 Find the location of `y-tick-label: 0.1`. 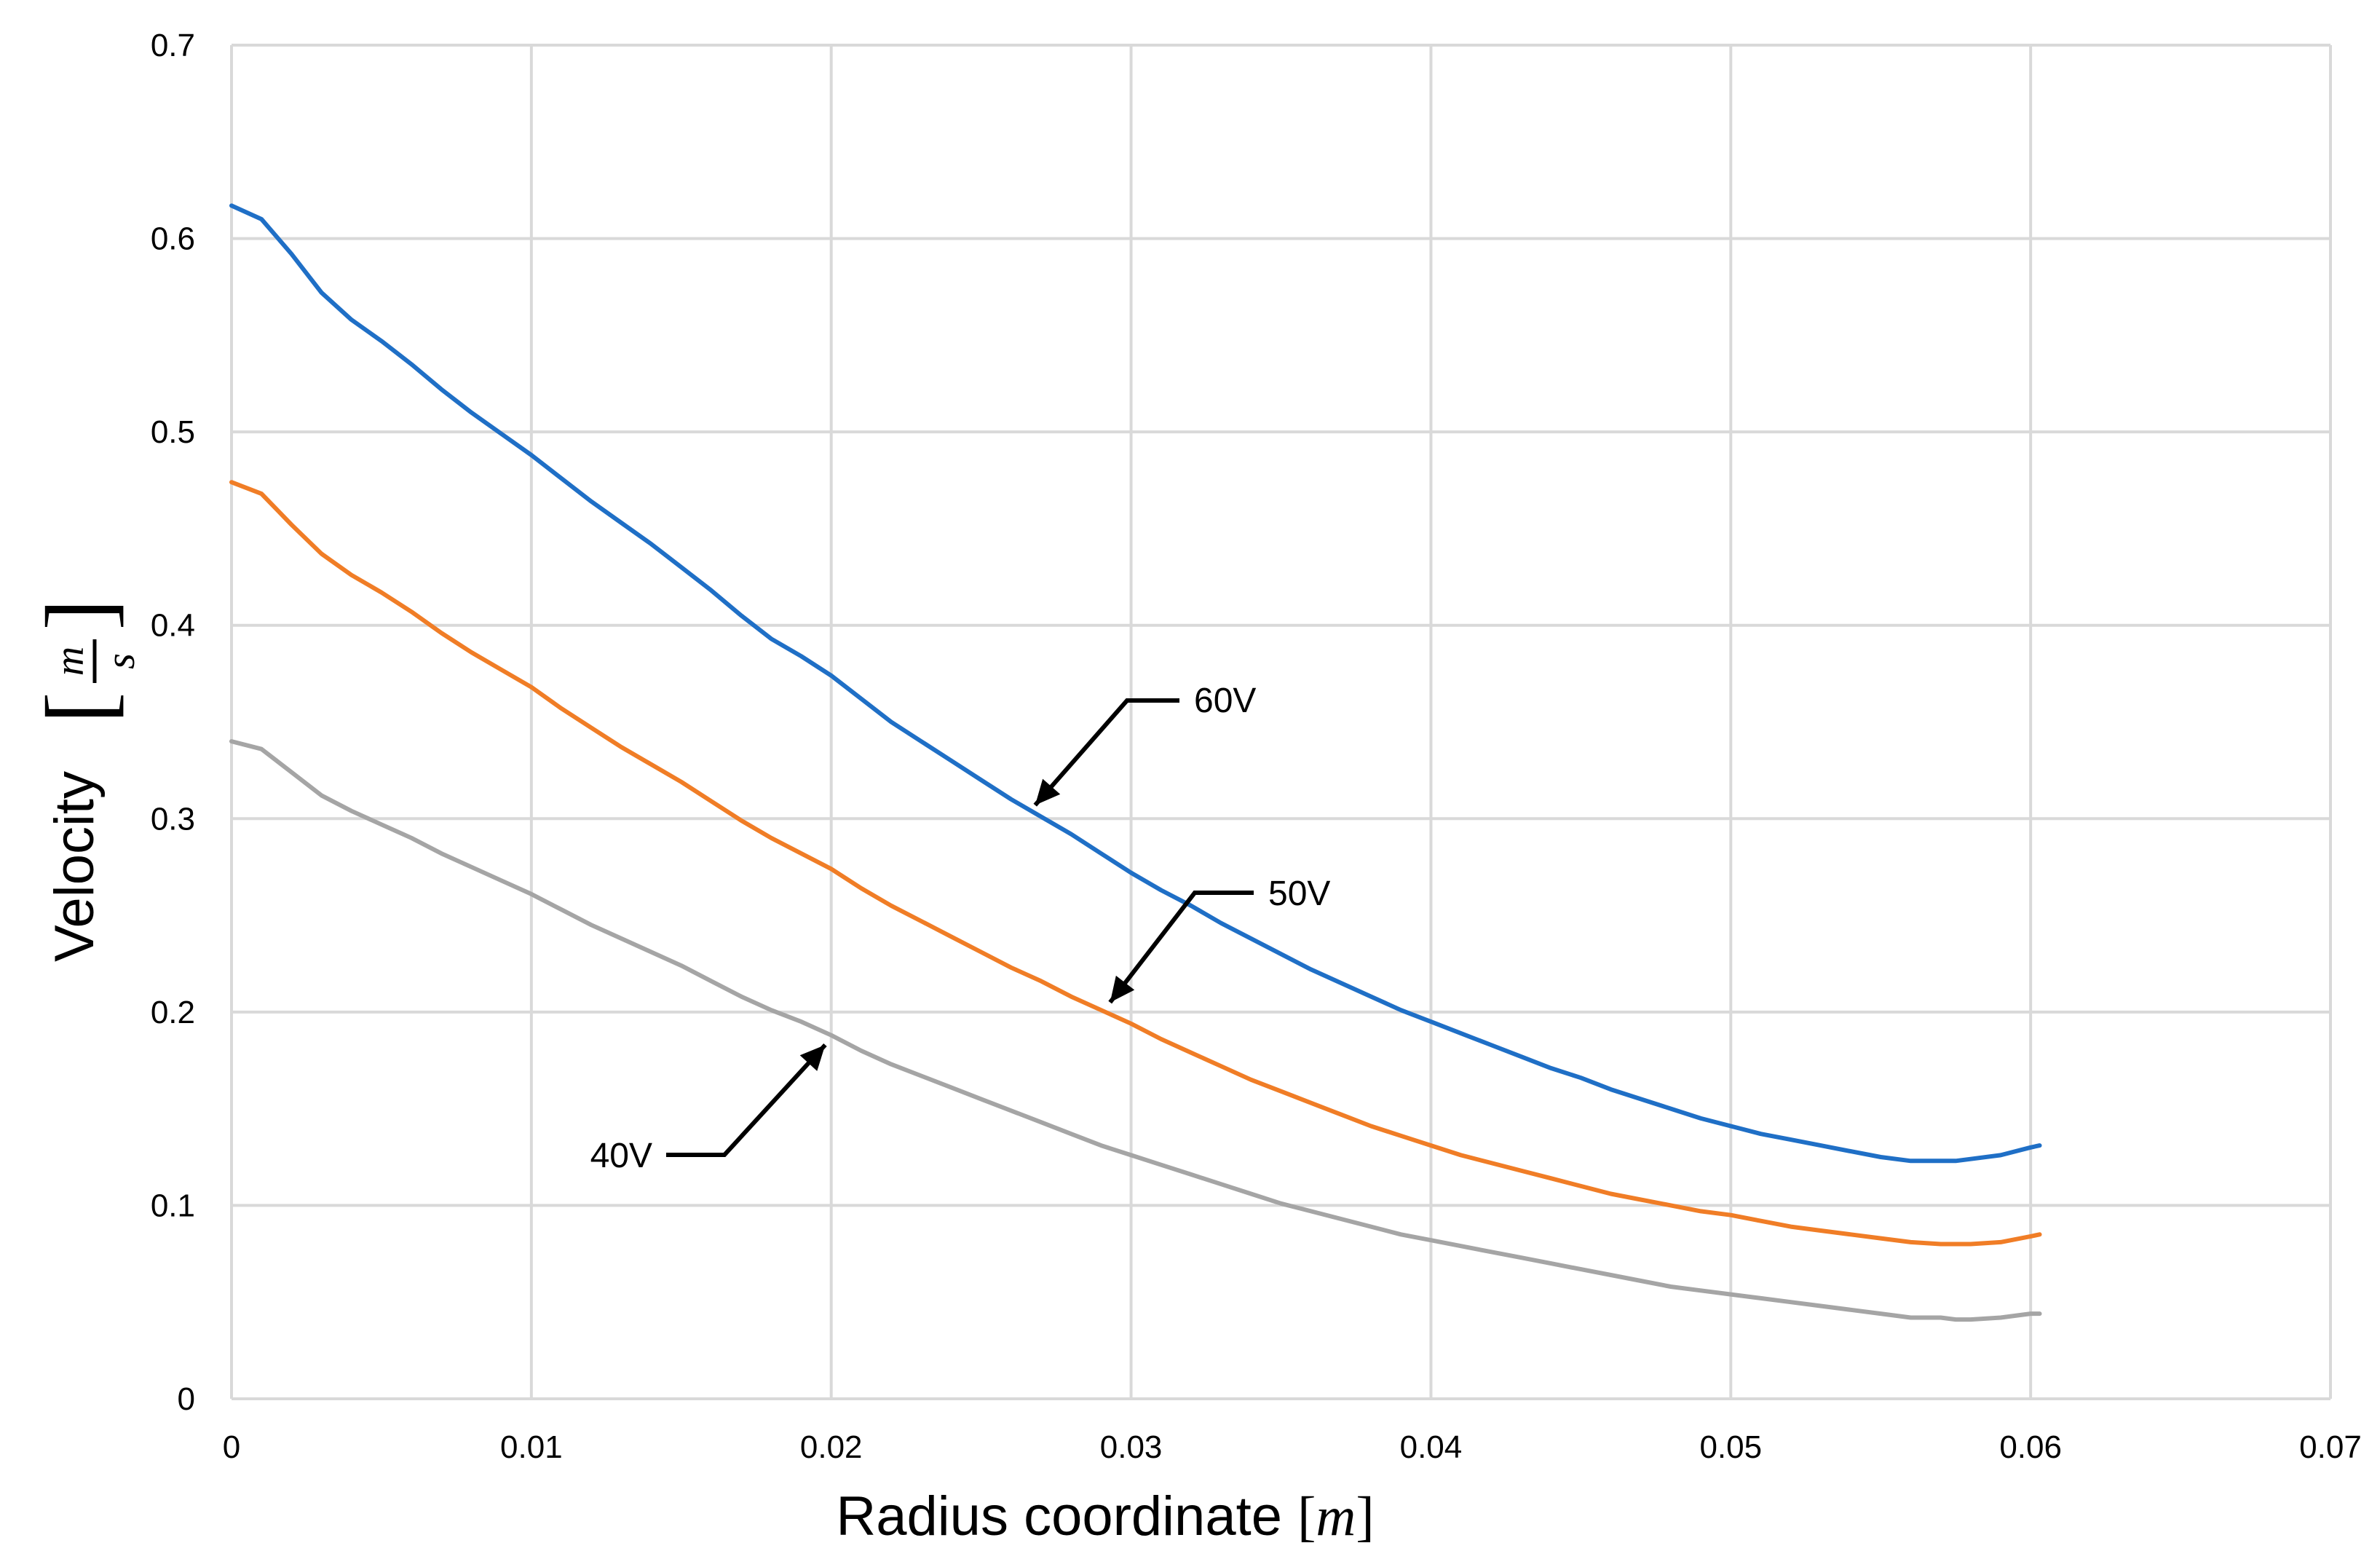

y-tick-label: 0.1 is located at coordinates (173, 1205).